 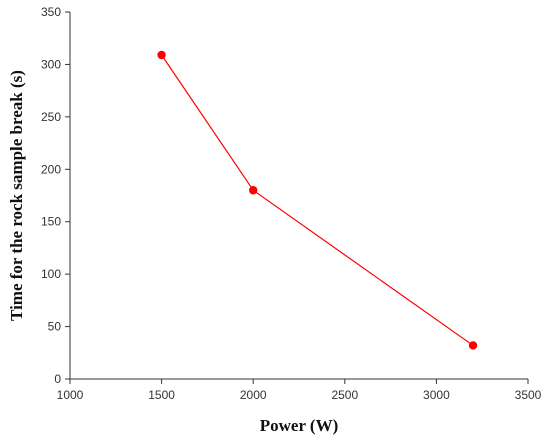 What do you see at coordinates (51, 64) in the screenshot?
I see `y-tick-label: 300` at bounding box center [51, 64].